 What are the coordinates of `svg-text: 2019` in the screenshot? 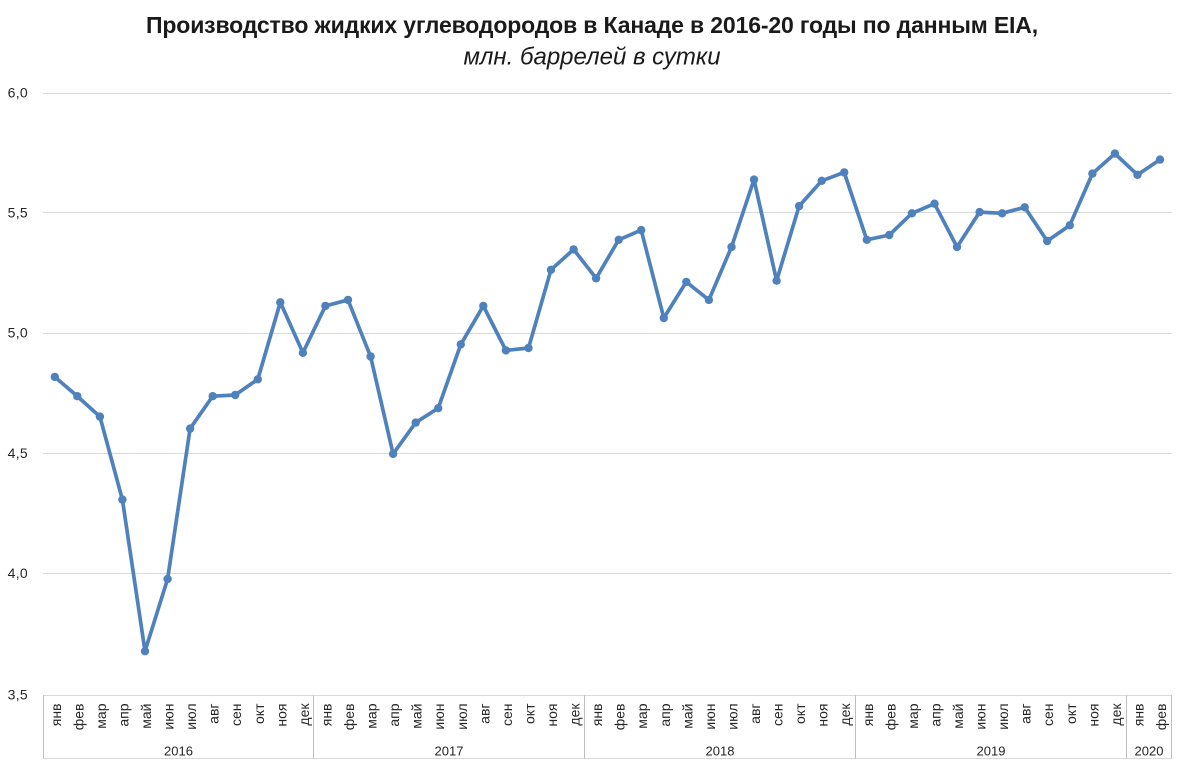 It's located at (991, 751).